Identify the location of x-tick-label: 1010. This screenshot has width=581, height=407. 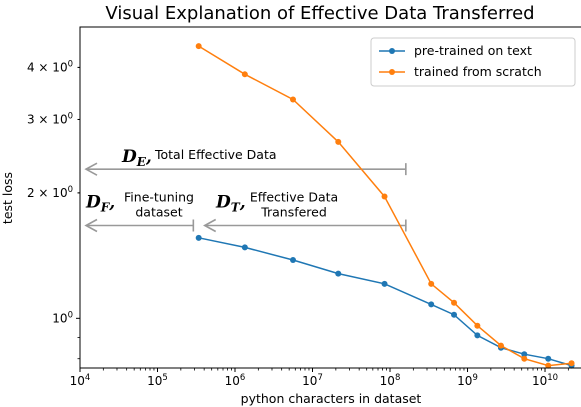
(545, 380).